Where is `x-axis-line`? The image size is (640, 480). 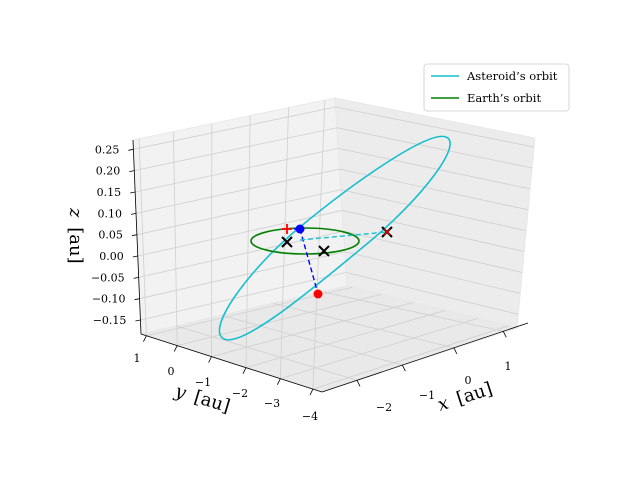 x-axis-line is located at coordinates (425, 357).